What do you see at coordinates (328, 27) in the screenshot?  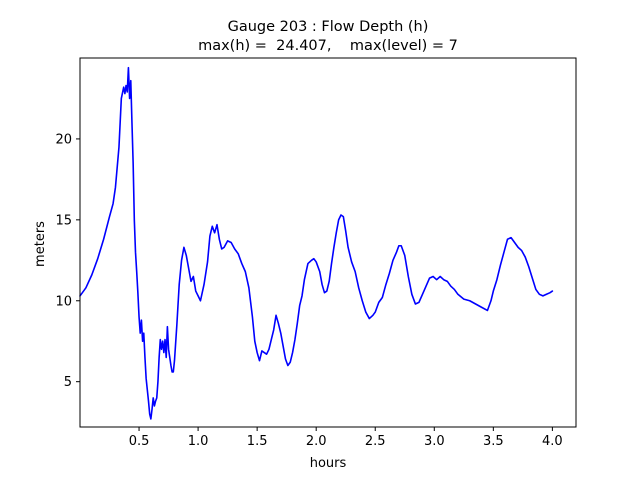 I see `chart-title-line1: Gauge 203 : Flow Depth (h)` at bounding box center [328, 27].